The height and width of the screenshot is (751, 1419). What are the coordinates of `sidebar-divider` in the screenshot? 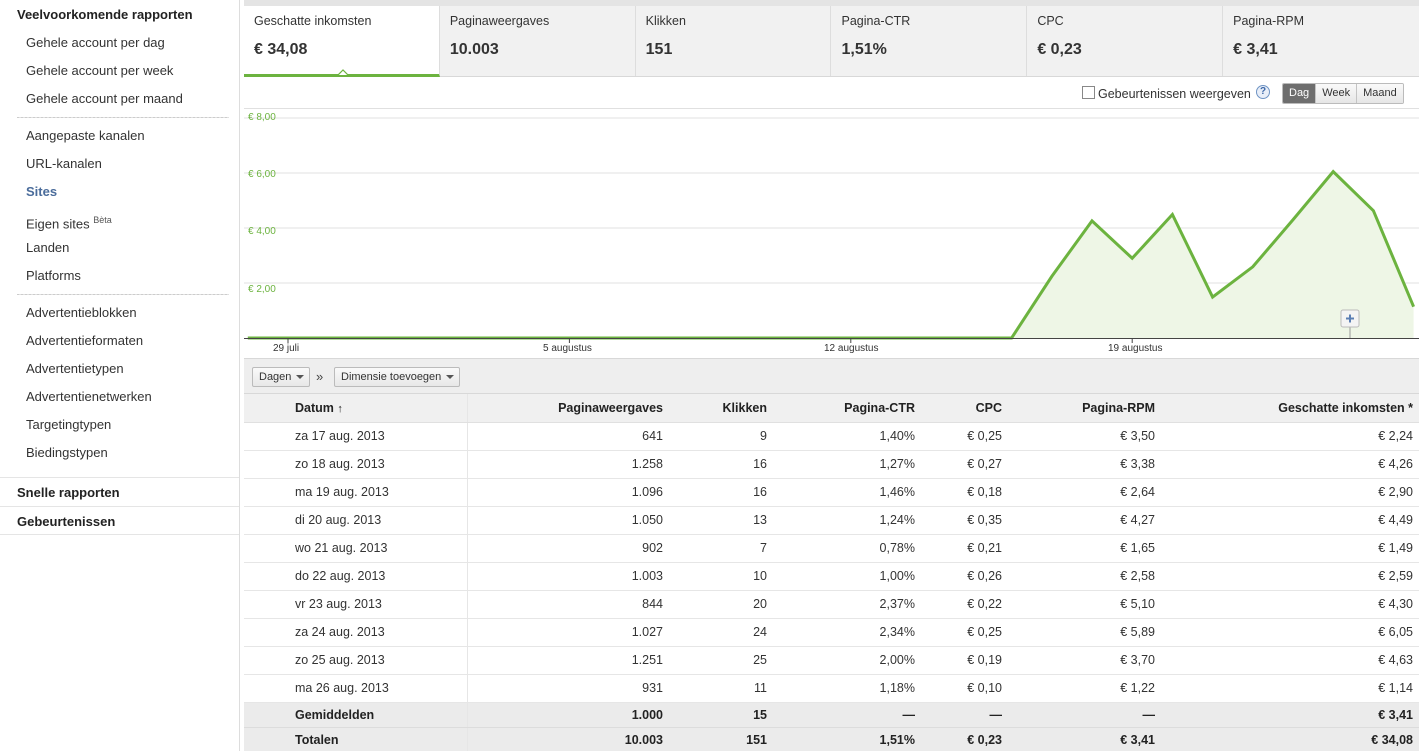 It's located at (123, 117).